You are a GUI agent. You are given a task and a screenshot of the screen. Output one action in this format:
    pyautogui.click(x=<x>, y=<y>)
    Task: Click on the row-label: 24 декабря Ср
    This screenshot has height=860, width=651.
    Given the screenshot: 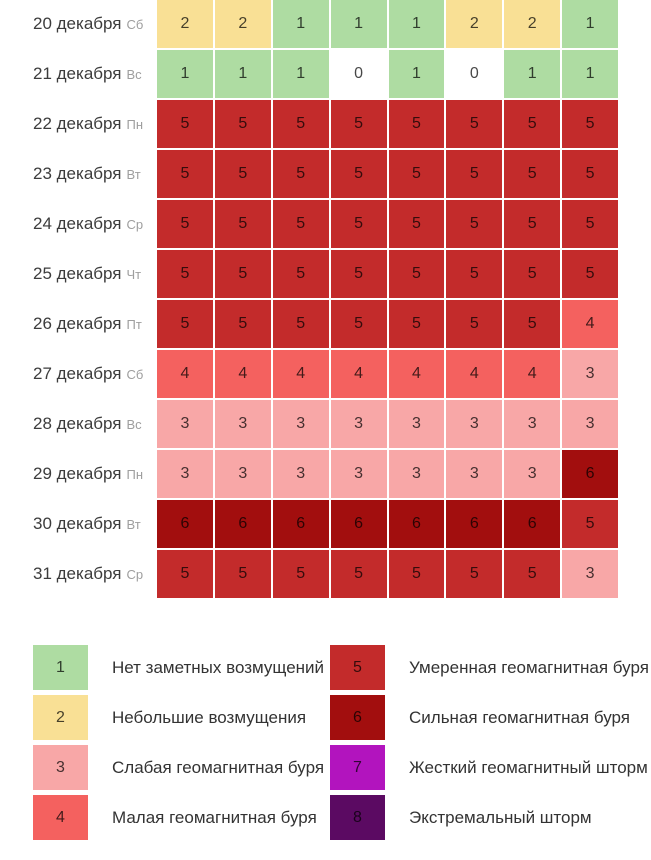 What is the action you would take?
    pyautogui.click(x=77, y=224)
    